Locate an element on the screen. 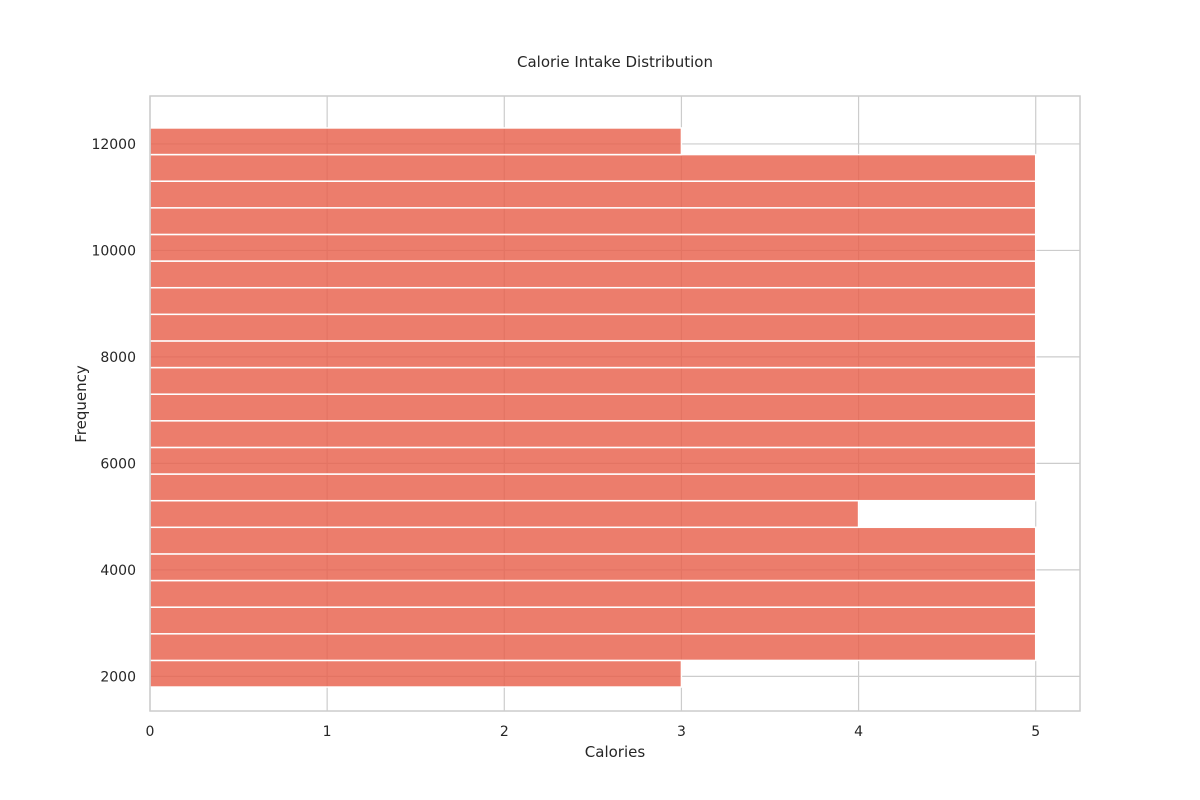 Image resolution: width=1200 pixels, height=800 pixels. x-tick-label: 4 is located at coordinates (858, 732).